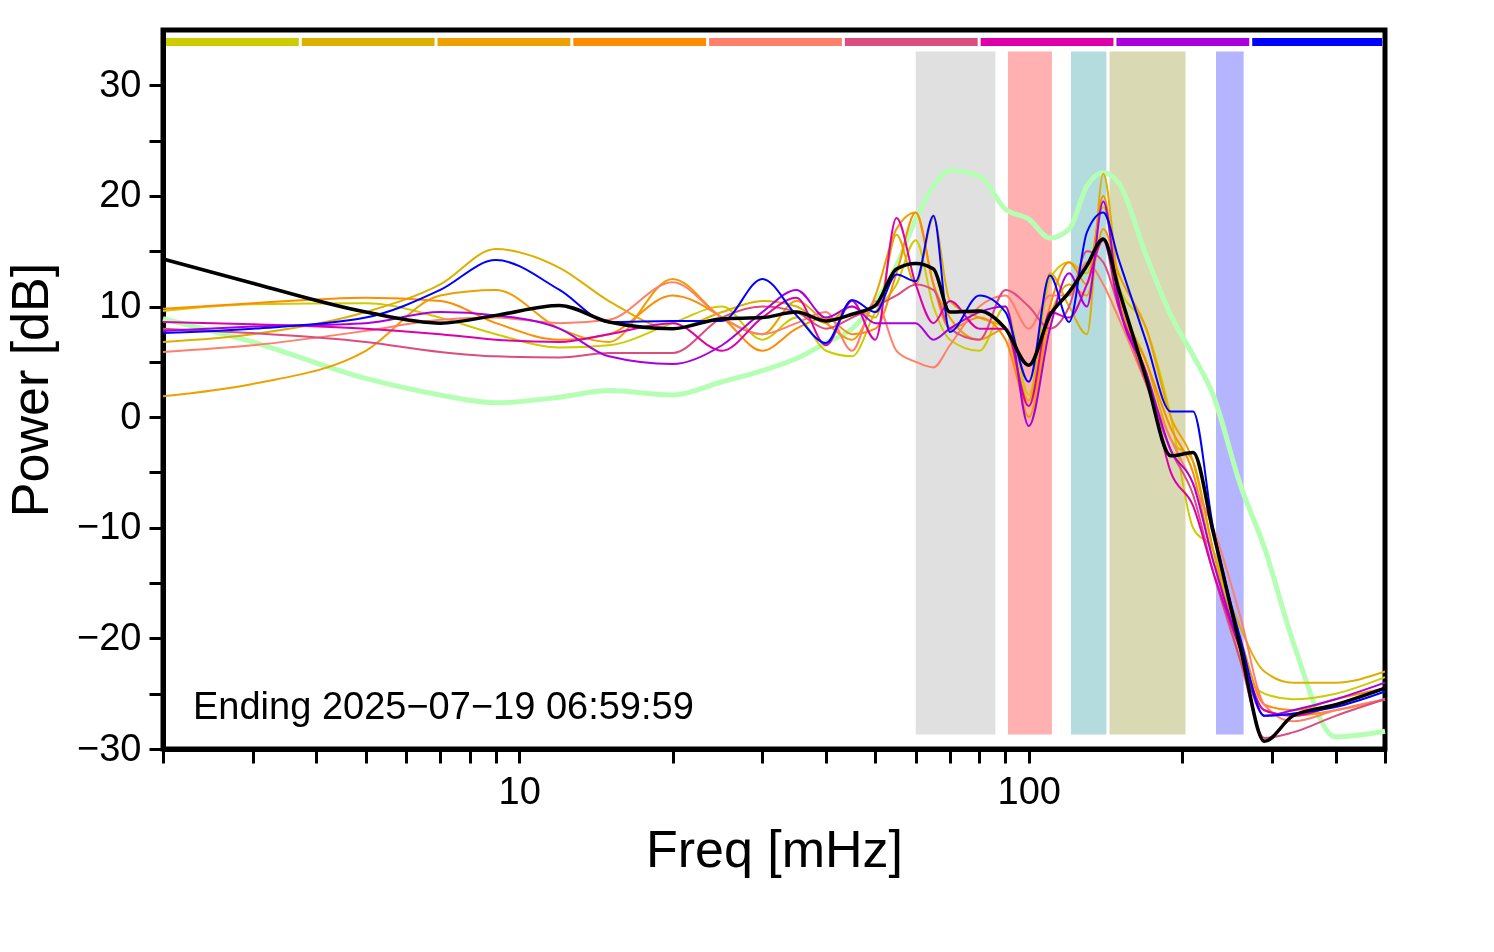  Describe the element at coordinates (443, 706) in the screenshot. I see `annotation: Ending 2025−07−19 06:59:59` at that location.